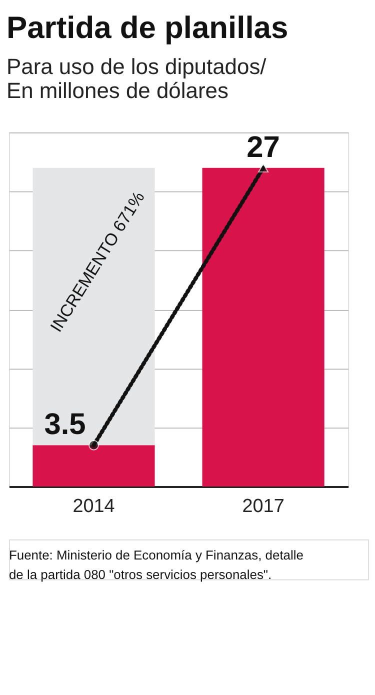  What do you see at coordinates (65, 425) in the screenshot?
I see `data-label: 3.5` at bounding box center [65, 425].